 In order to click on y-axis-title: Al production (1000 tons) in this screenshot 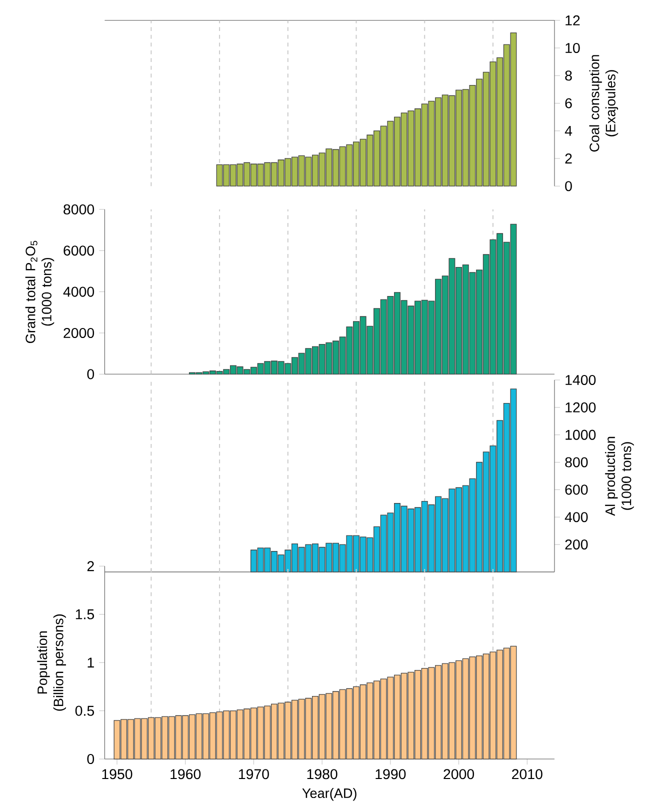, I will do `click(619, 476)`.